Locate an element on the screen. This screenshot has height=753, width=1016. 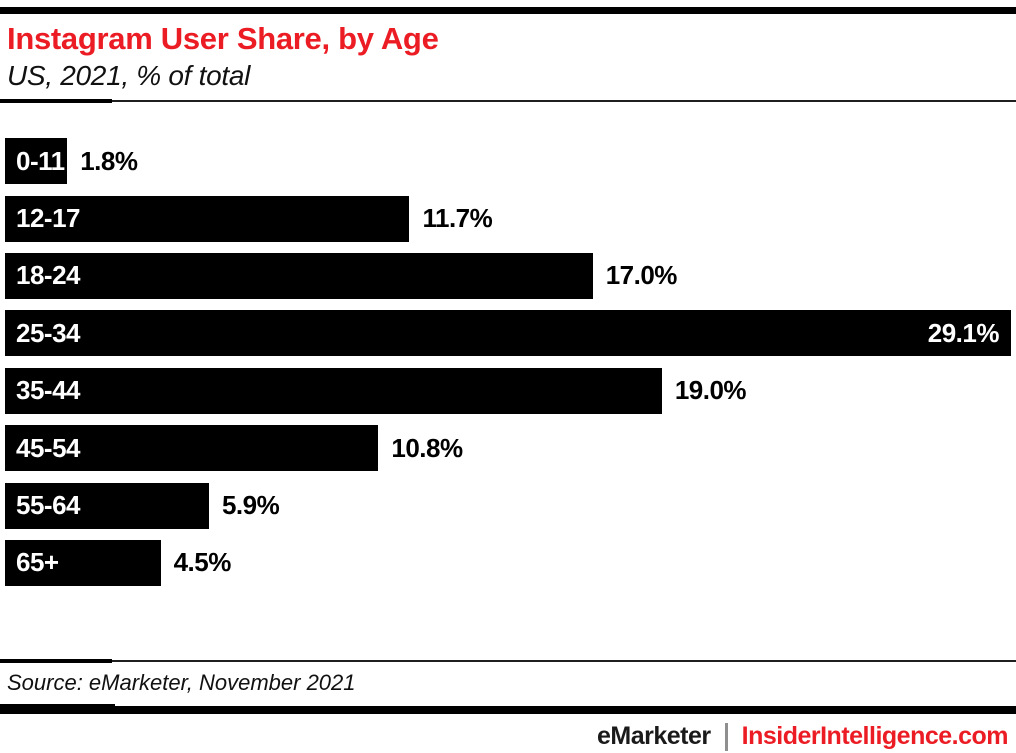
footer: eMarketer InsiderIntelligence.com is located at coordinates (508, 732).